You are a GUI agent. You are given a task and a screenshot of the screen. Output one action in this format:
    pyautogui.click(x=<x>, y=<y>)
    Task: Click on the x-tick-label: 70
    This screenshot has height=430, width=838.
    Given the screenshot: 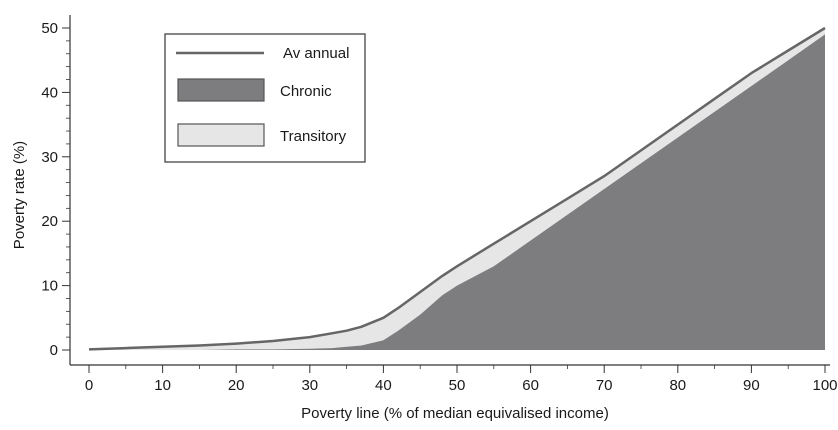 What is the action you would take?
    pyautogui.click(x=604, y=385)
    